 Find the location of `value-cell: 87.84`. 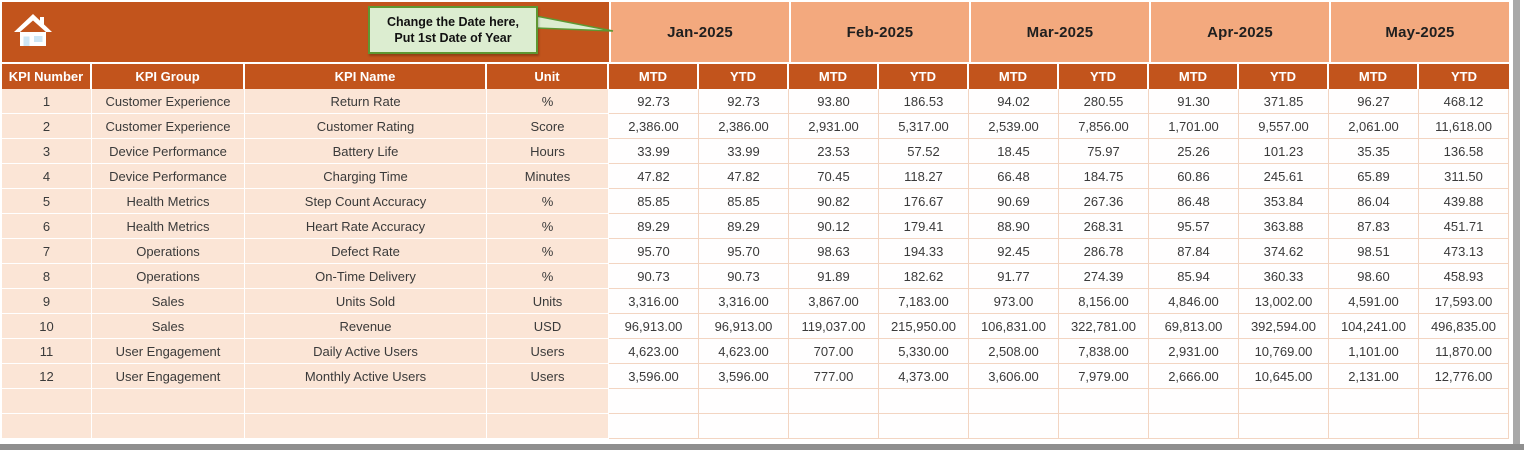

value-cell: 87.84 is located at coordinates (1194, 251).